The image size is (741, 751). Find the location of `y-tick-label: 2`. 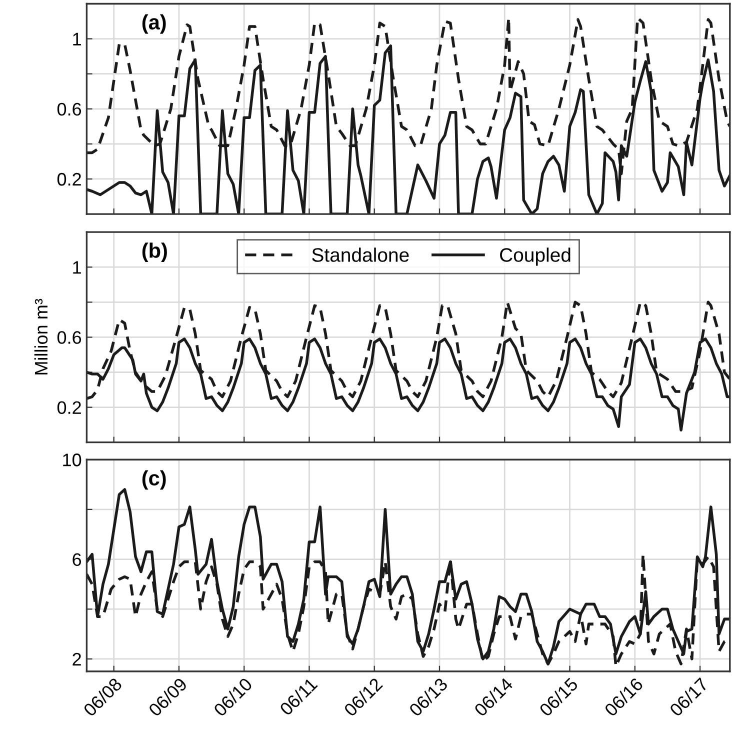

y-tick-label: 2 is located at coordinates (76, 659).